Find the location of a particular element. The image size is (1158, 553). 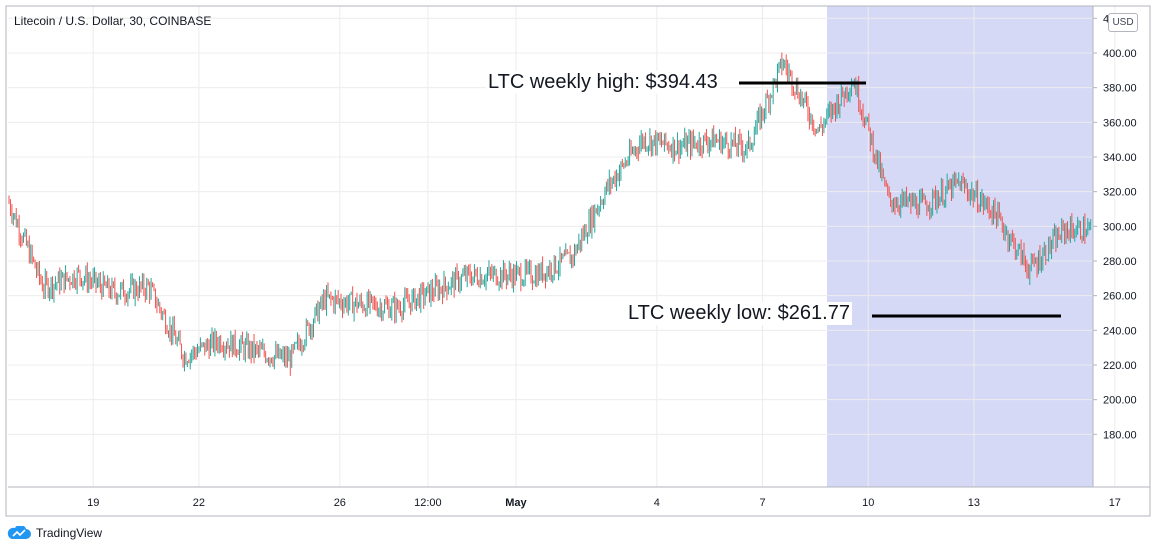

tradingview-brand-text: TradingView is located at coordinates (69, 533).